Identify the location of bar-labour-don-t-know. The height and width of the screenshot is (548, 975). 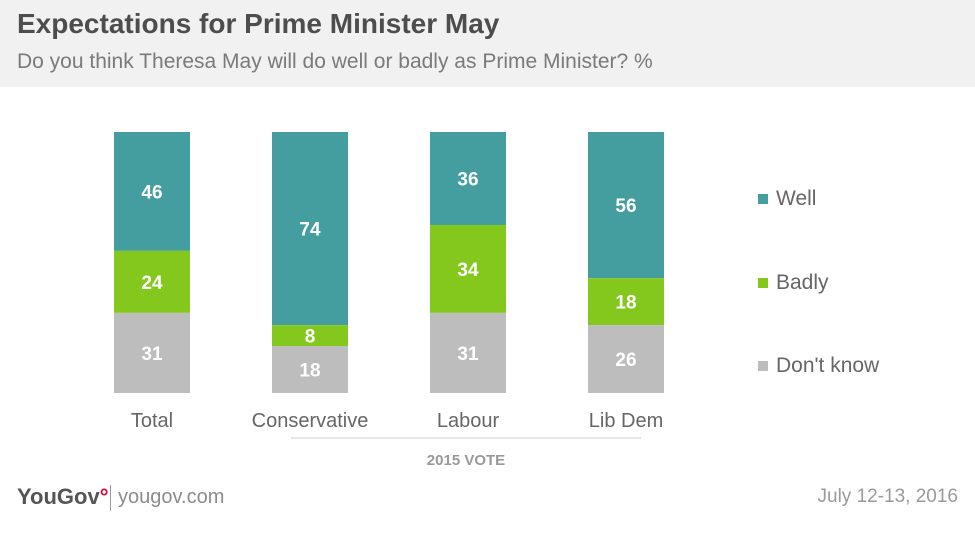
(468, 352).